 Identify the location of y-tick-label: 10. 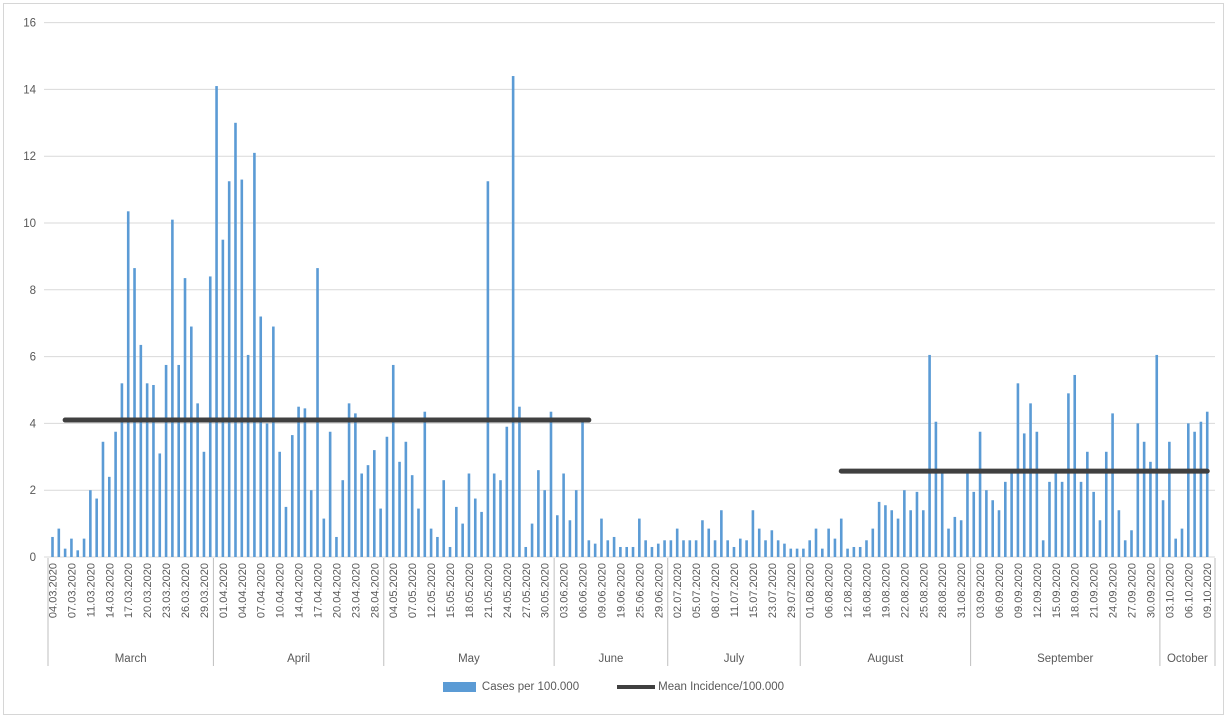
(29, 224).